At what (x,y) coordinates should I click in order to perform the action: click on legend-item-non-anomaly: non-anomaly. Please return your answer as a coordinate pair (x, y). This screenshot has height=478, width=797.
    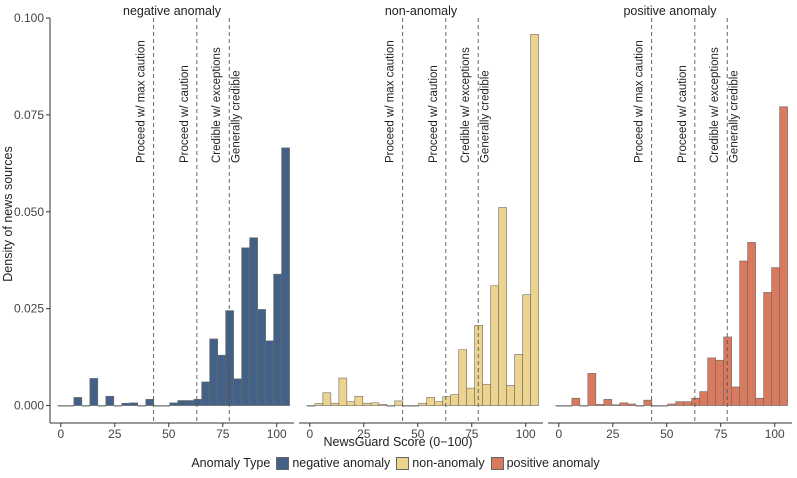
    Looking at the image, I should click on (440, 463).